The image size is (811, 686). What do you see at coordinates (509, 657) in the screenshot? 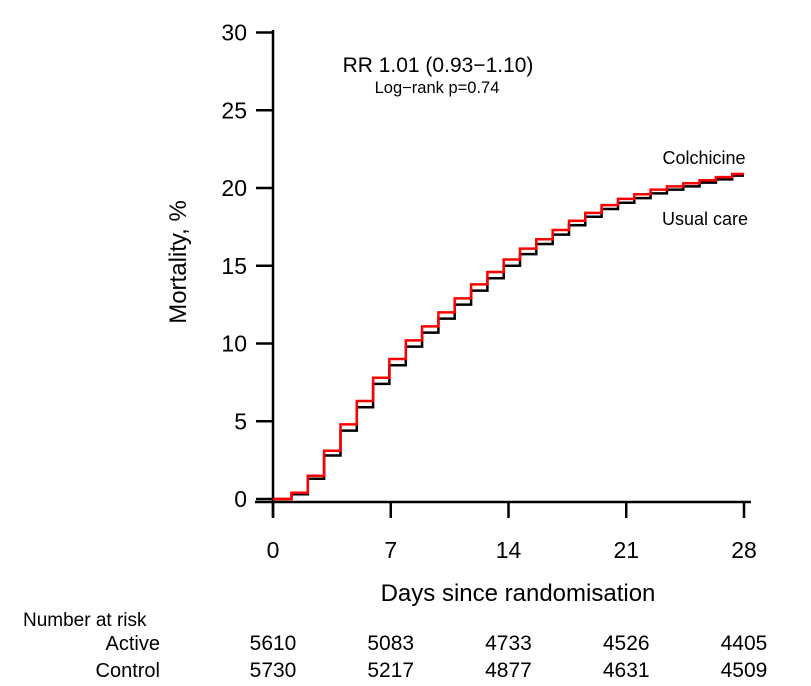
I see `risk-value-rows: 5610 5083 4733 4526 4405 5730 5217 4877 4631 4509` at bounding box center [509, 657].